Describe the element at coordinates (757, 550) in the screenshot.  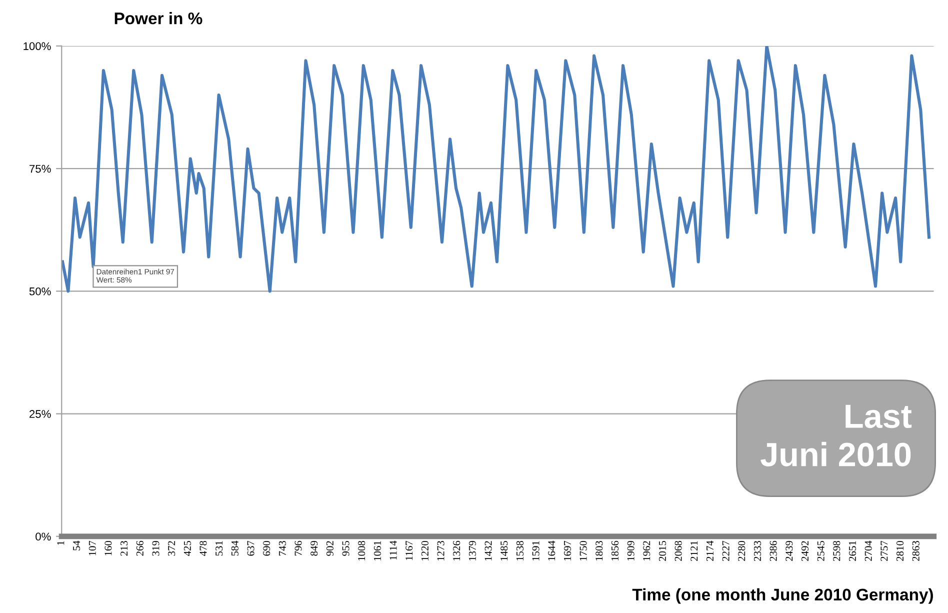
I see `x-tick-label: 2333` at that location.